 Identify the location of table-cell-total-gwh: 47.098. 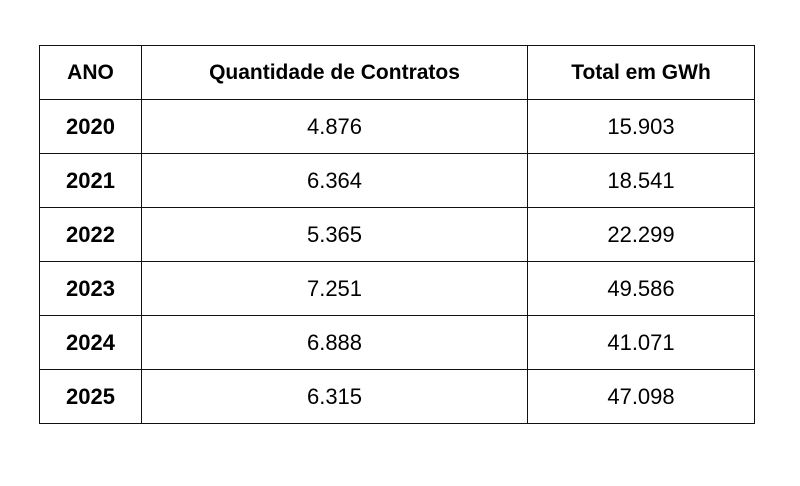
(641, 396).